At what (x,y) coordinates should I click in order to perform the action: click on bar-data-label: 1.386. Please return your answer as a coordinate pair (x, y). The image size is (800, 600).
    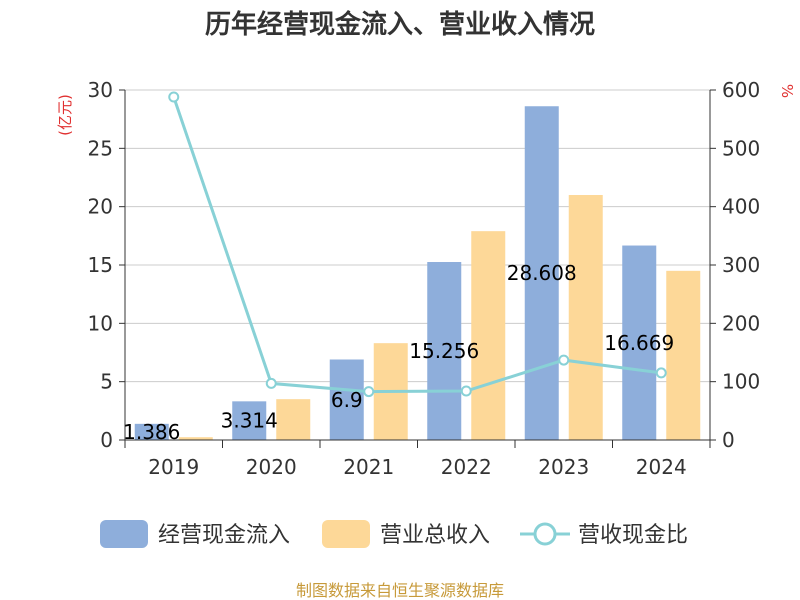
    Looking at the image, I should click on (151, 432).